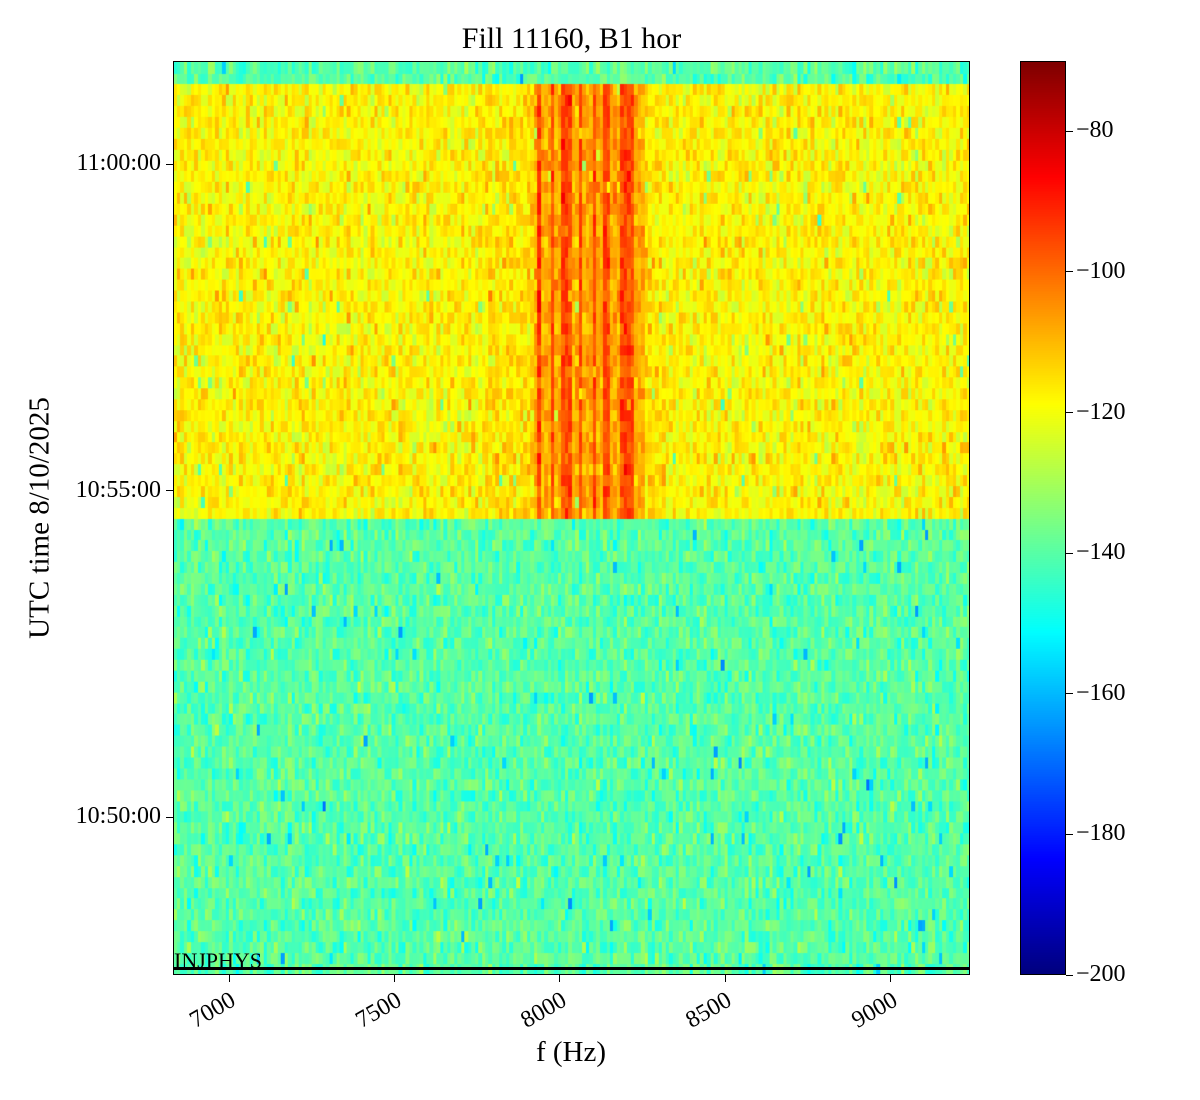  I want to click on chart-title: Fill 11160, B1 hor, so click(571, 38).